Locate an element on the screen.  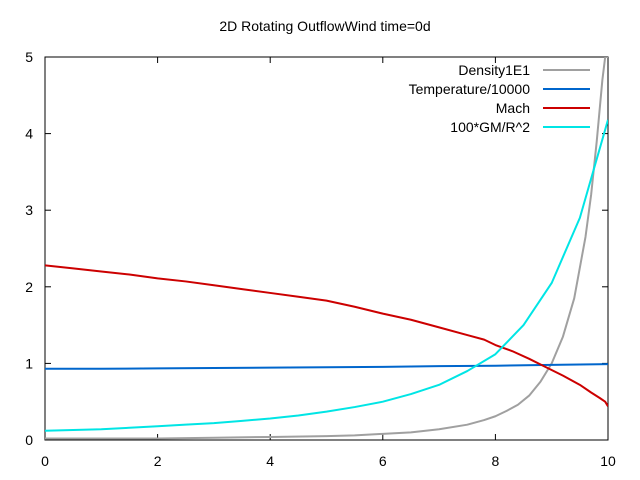
x-tick-label: 10 is located at coordinates (608, 461).